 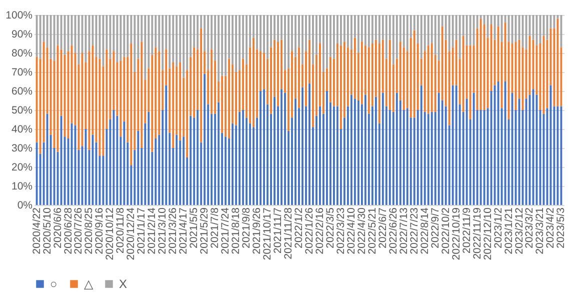 What do you see at coordinates (184, 230) in the screenshot?
I see `x-tick-label: 2021/4/17` at bounding box center [184, 230].